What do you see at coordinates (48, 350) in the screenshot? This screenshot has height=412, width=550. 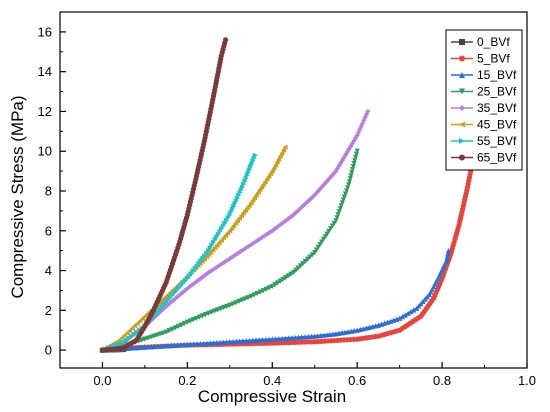 I see `y-tick-label: 0` at bounding box center [48, 350].